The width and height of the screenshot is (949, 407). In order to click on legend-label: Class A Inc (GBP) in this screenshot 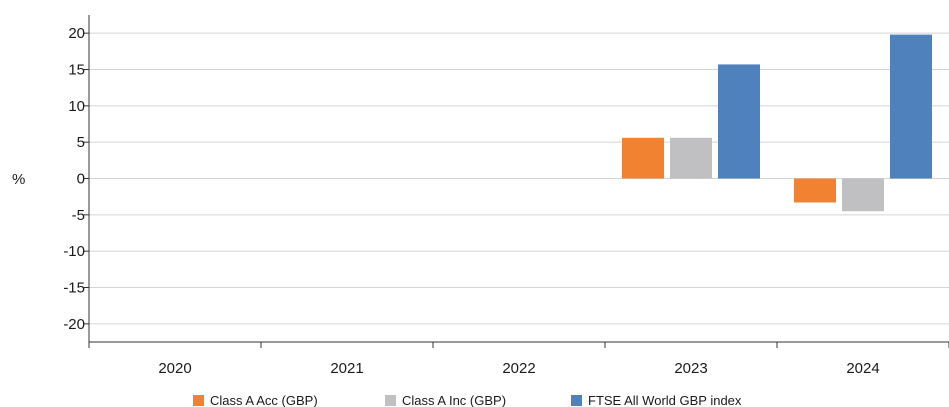, I will do `click(454, 400)`.